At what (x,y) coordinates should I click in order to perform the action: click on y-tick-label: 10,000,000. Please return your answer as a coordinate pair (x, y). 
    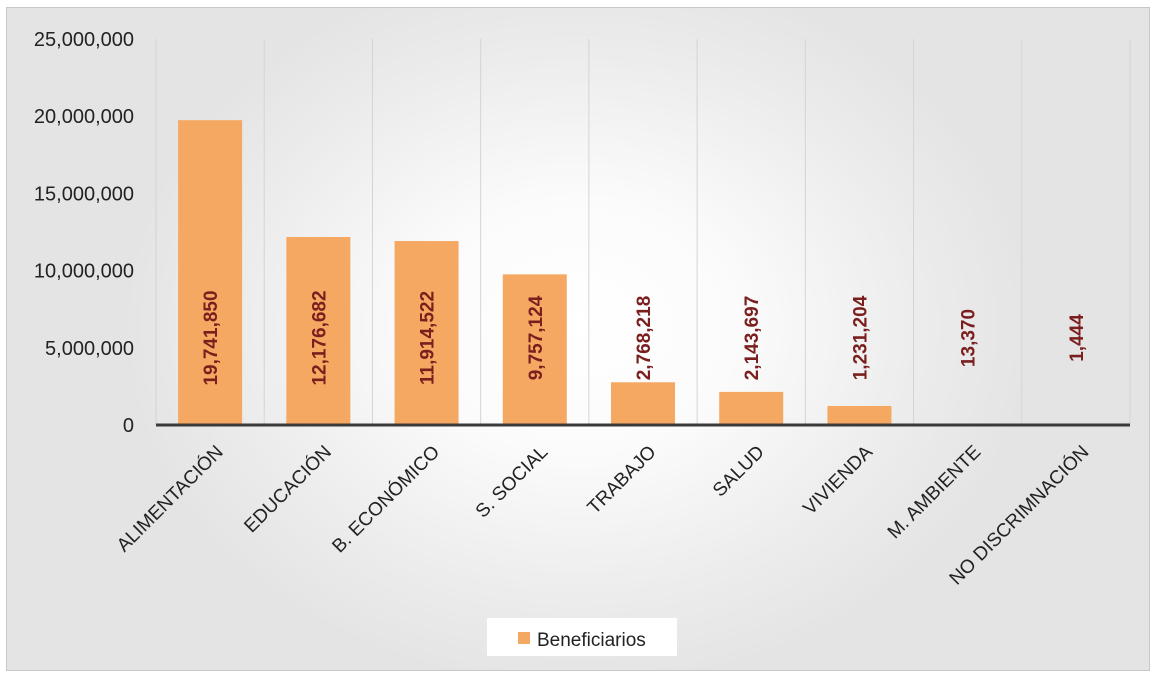
    Looking at the image, I should click on (84, 272).